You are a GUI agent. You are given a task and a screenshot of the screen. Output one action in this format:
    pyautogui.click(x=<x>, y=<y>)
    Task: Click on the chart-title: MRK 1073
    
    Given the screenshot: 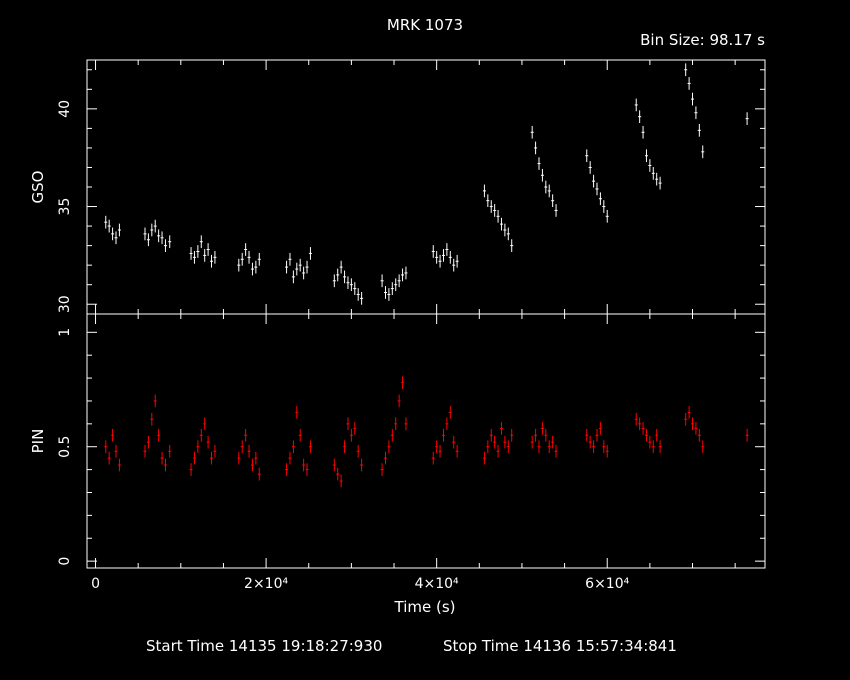 What is the action you would take?
    pyautogui.click(x=425, y=25)
    